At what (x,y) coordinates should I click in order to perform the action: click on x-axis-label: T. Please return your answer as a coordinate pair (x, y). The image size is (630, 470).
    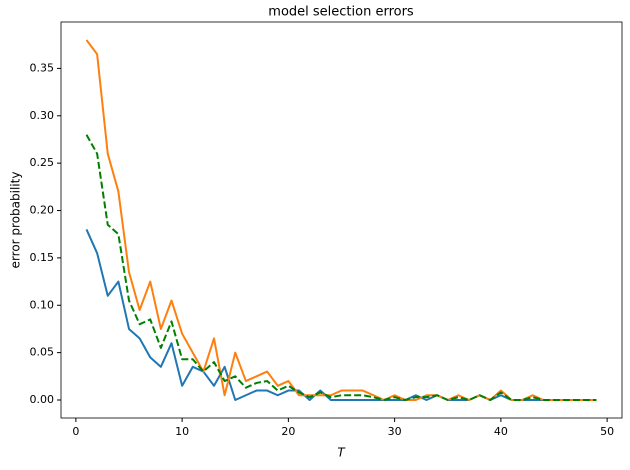
    Looking at the image, I should click on (341, 453).